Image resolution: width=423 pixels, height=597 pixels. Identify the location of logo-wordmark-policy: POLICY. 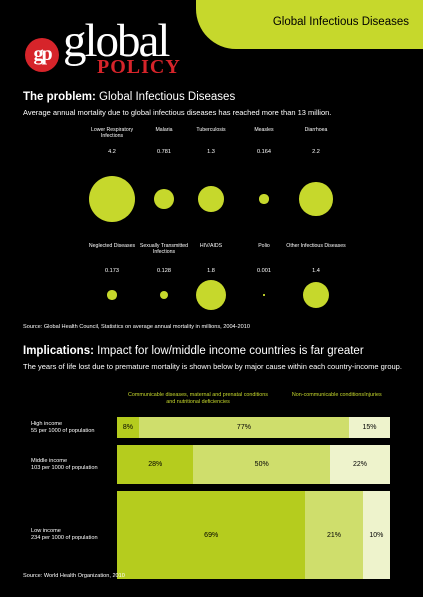
(139, 67).